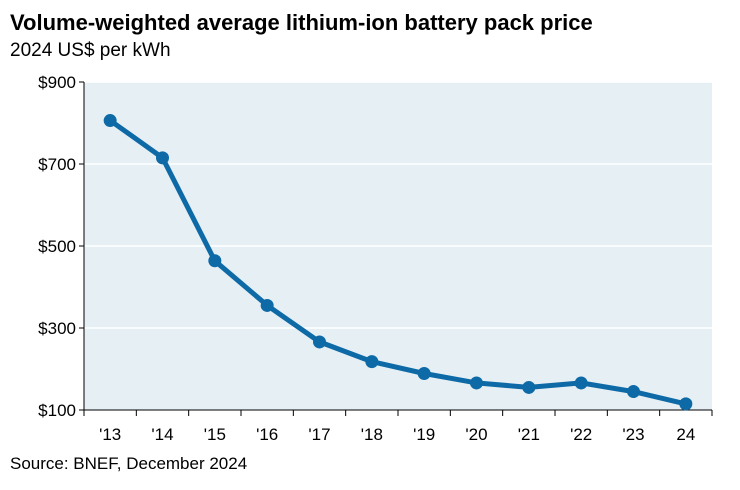 The image size is (740, 490). I want to click on y-tick-label: $100, so click(57, 410).